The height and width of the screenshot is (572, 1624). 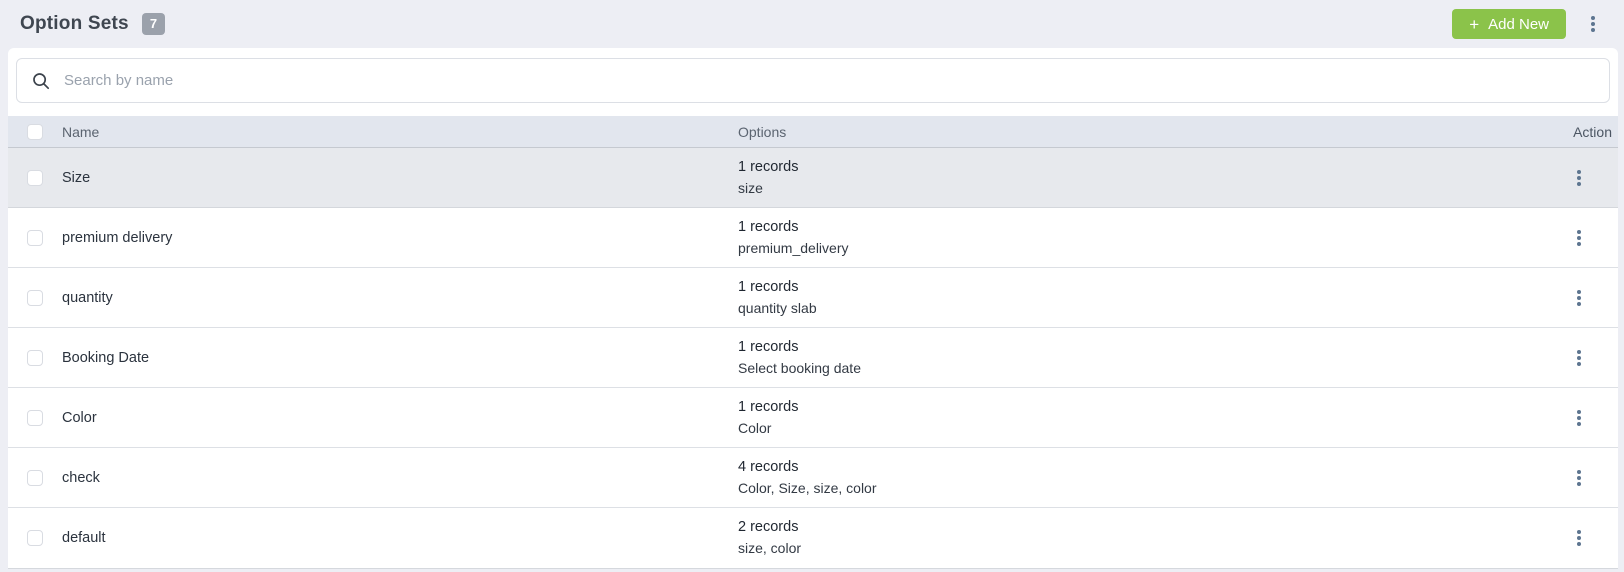 I want to click on table-header-row: Name Options Action, so click(x=813, y=132).